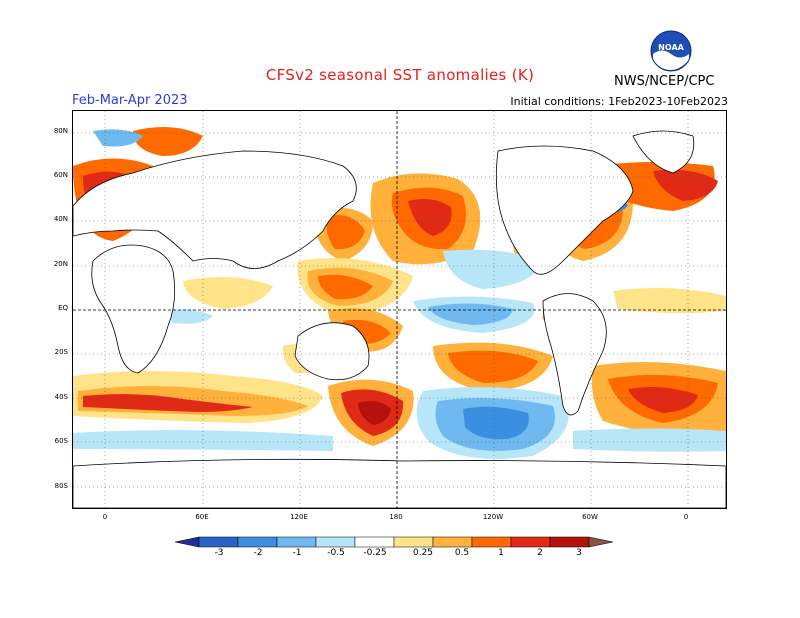 The height and width of the screenshot is (618, 800). I want to click on lat-label: 40N, so click(60, 219).